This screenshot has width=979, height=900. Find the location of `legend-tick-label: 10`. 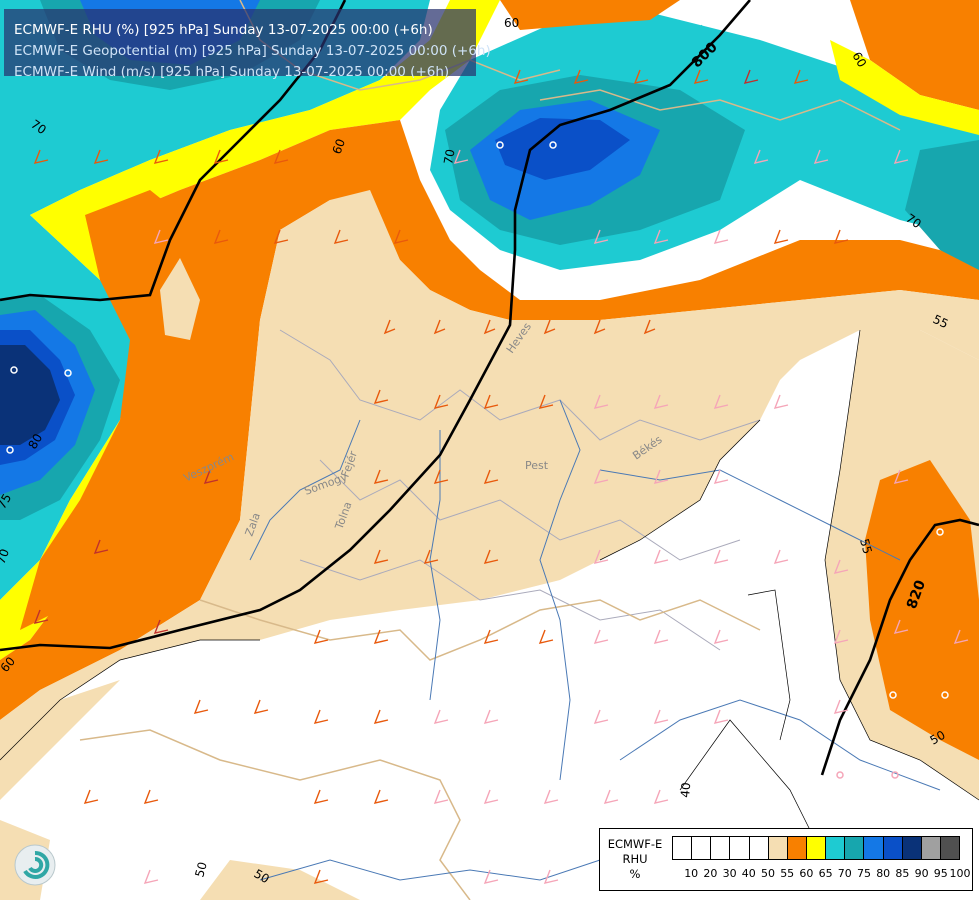

legend-tick-label: 10 is located at coordinates (691, 873).